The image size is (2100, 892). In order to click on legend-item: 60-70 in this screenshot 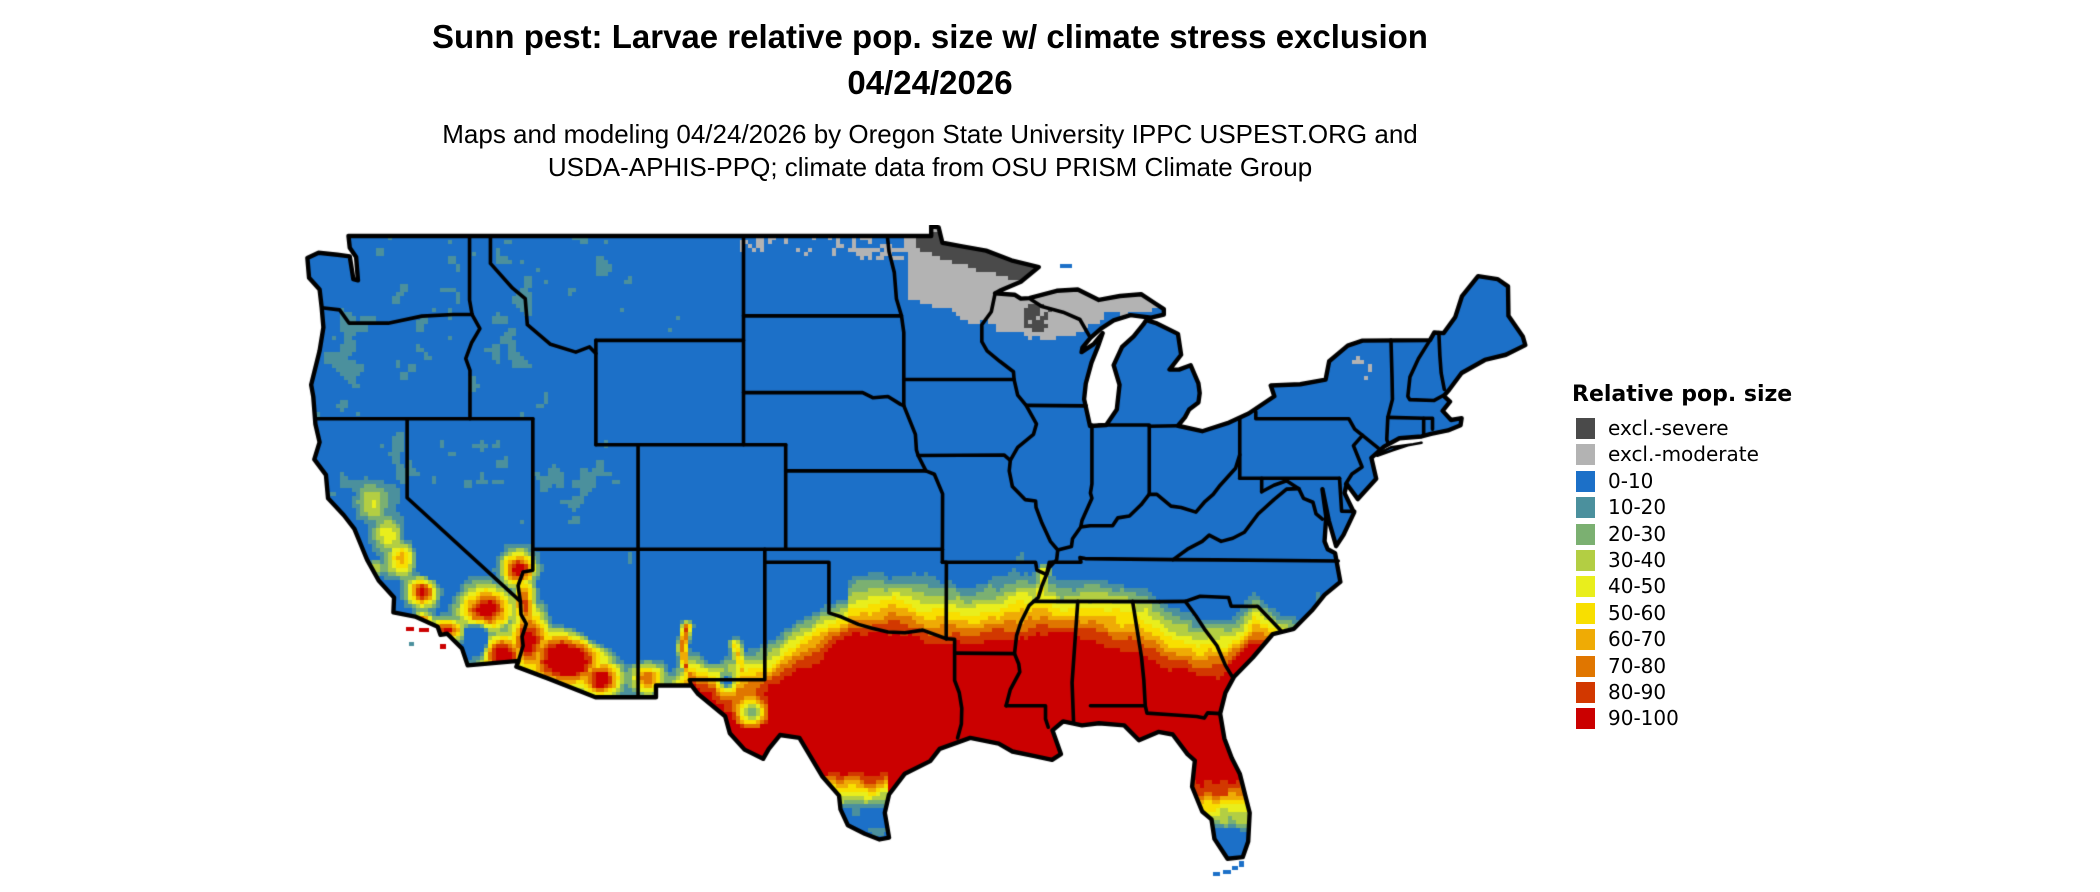, I will do `click(1682, 639)`.